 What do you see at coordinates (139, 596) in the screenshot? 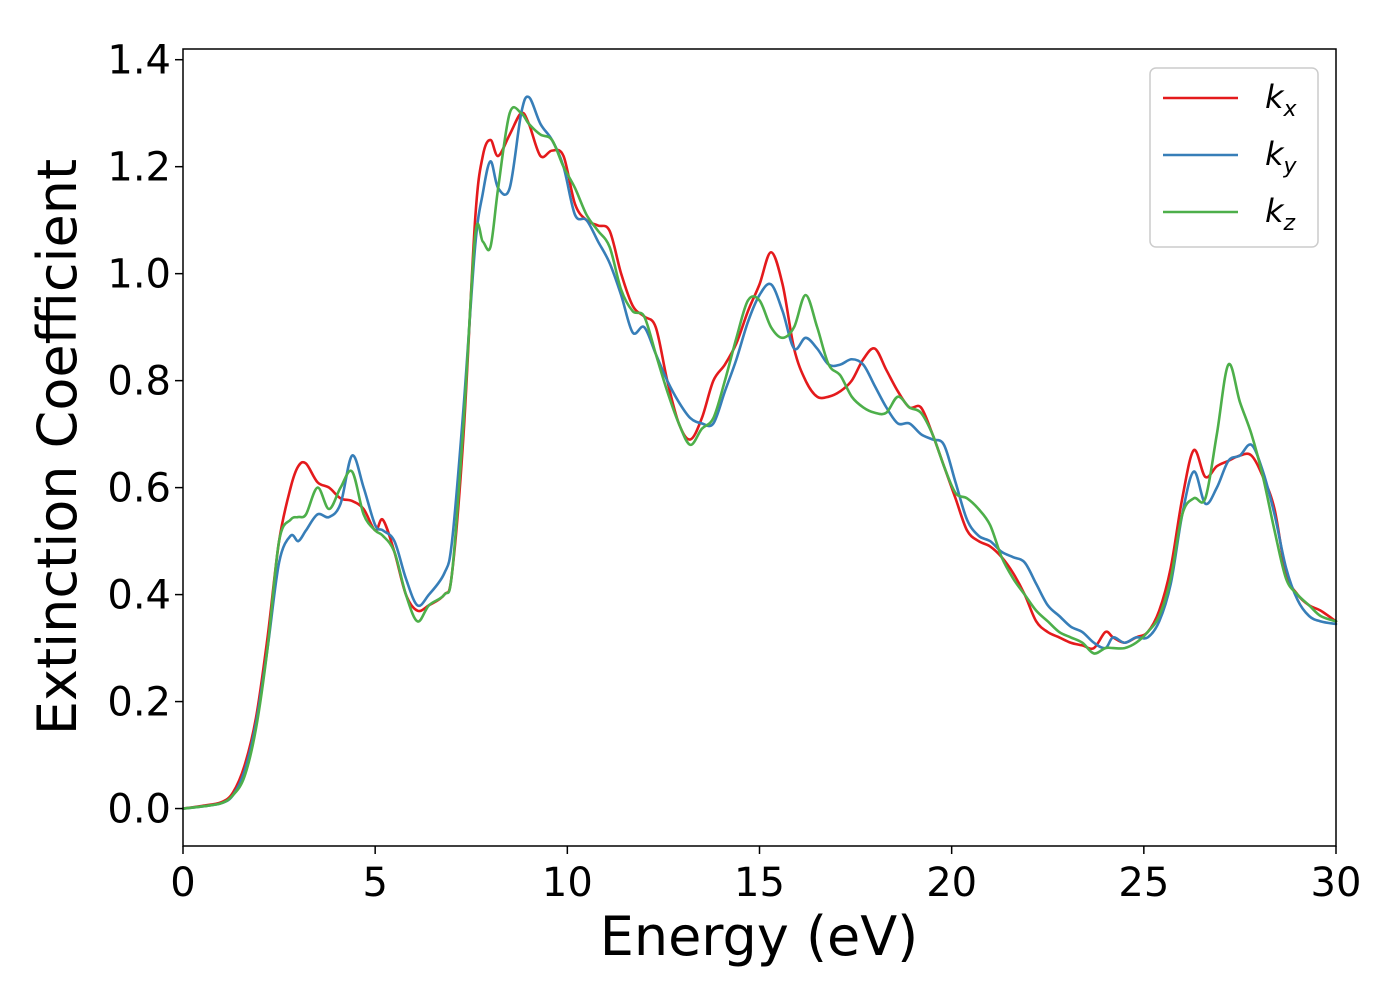
I see `y-tick-label: 0.4` at bounding box center [139, 596].